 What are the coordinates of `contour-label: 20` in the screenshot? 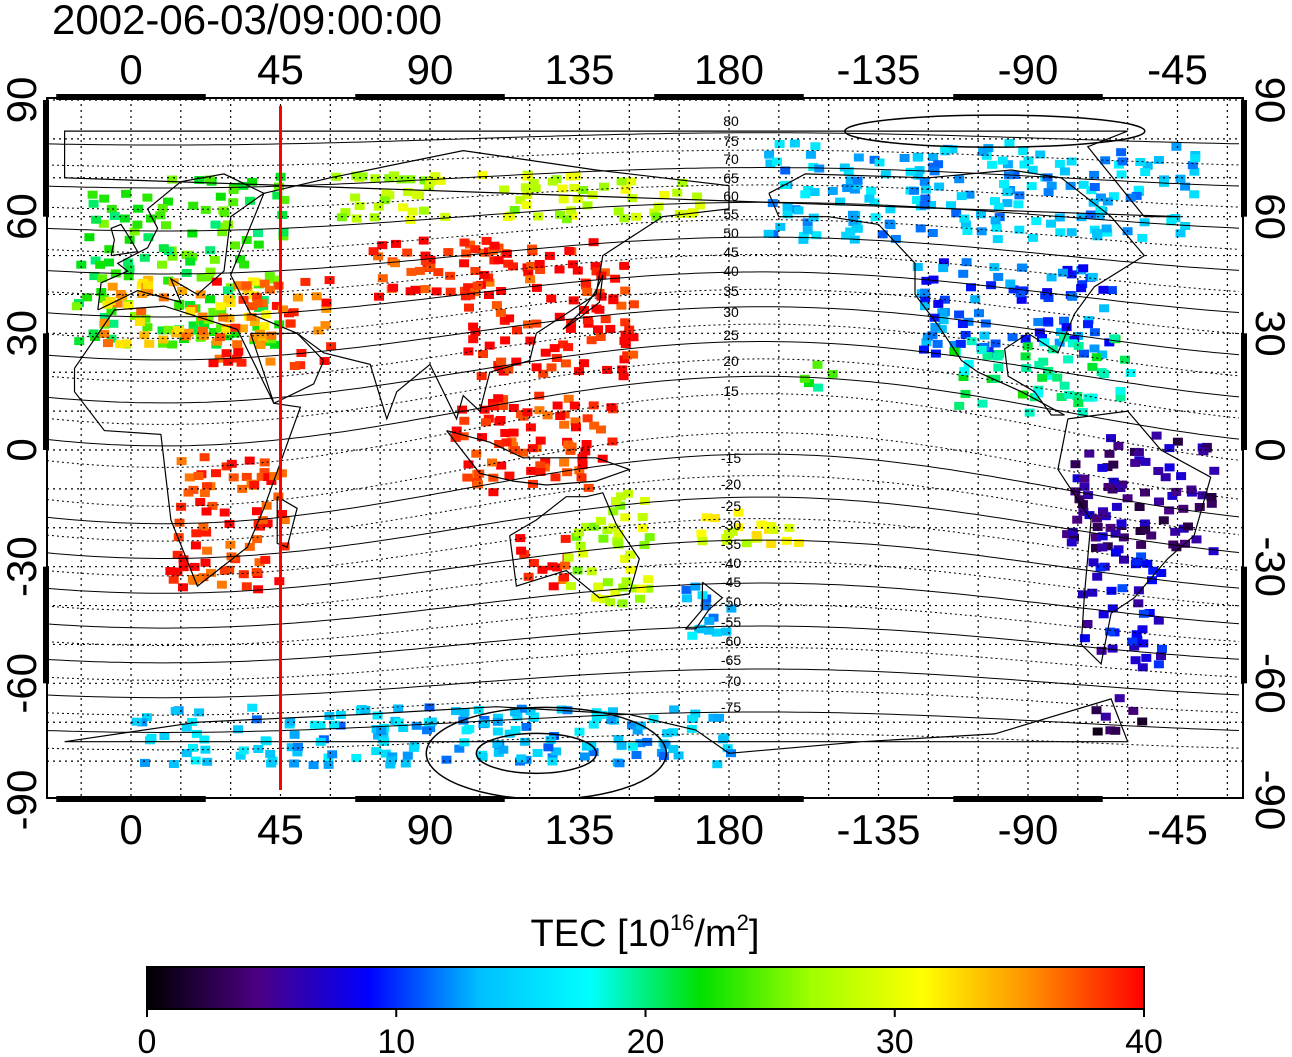 It's located at (731, 361).